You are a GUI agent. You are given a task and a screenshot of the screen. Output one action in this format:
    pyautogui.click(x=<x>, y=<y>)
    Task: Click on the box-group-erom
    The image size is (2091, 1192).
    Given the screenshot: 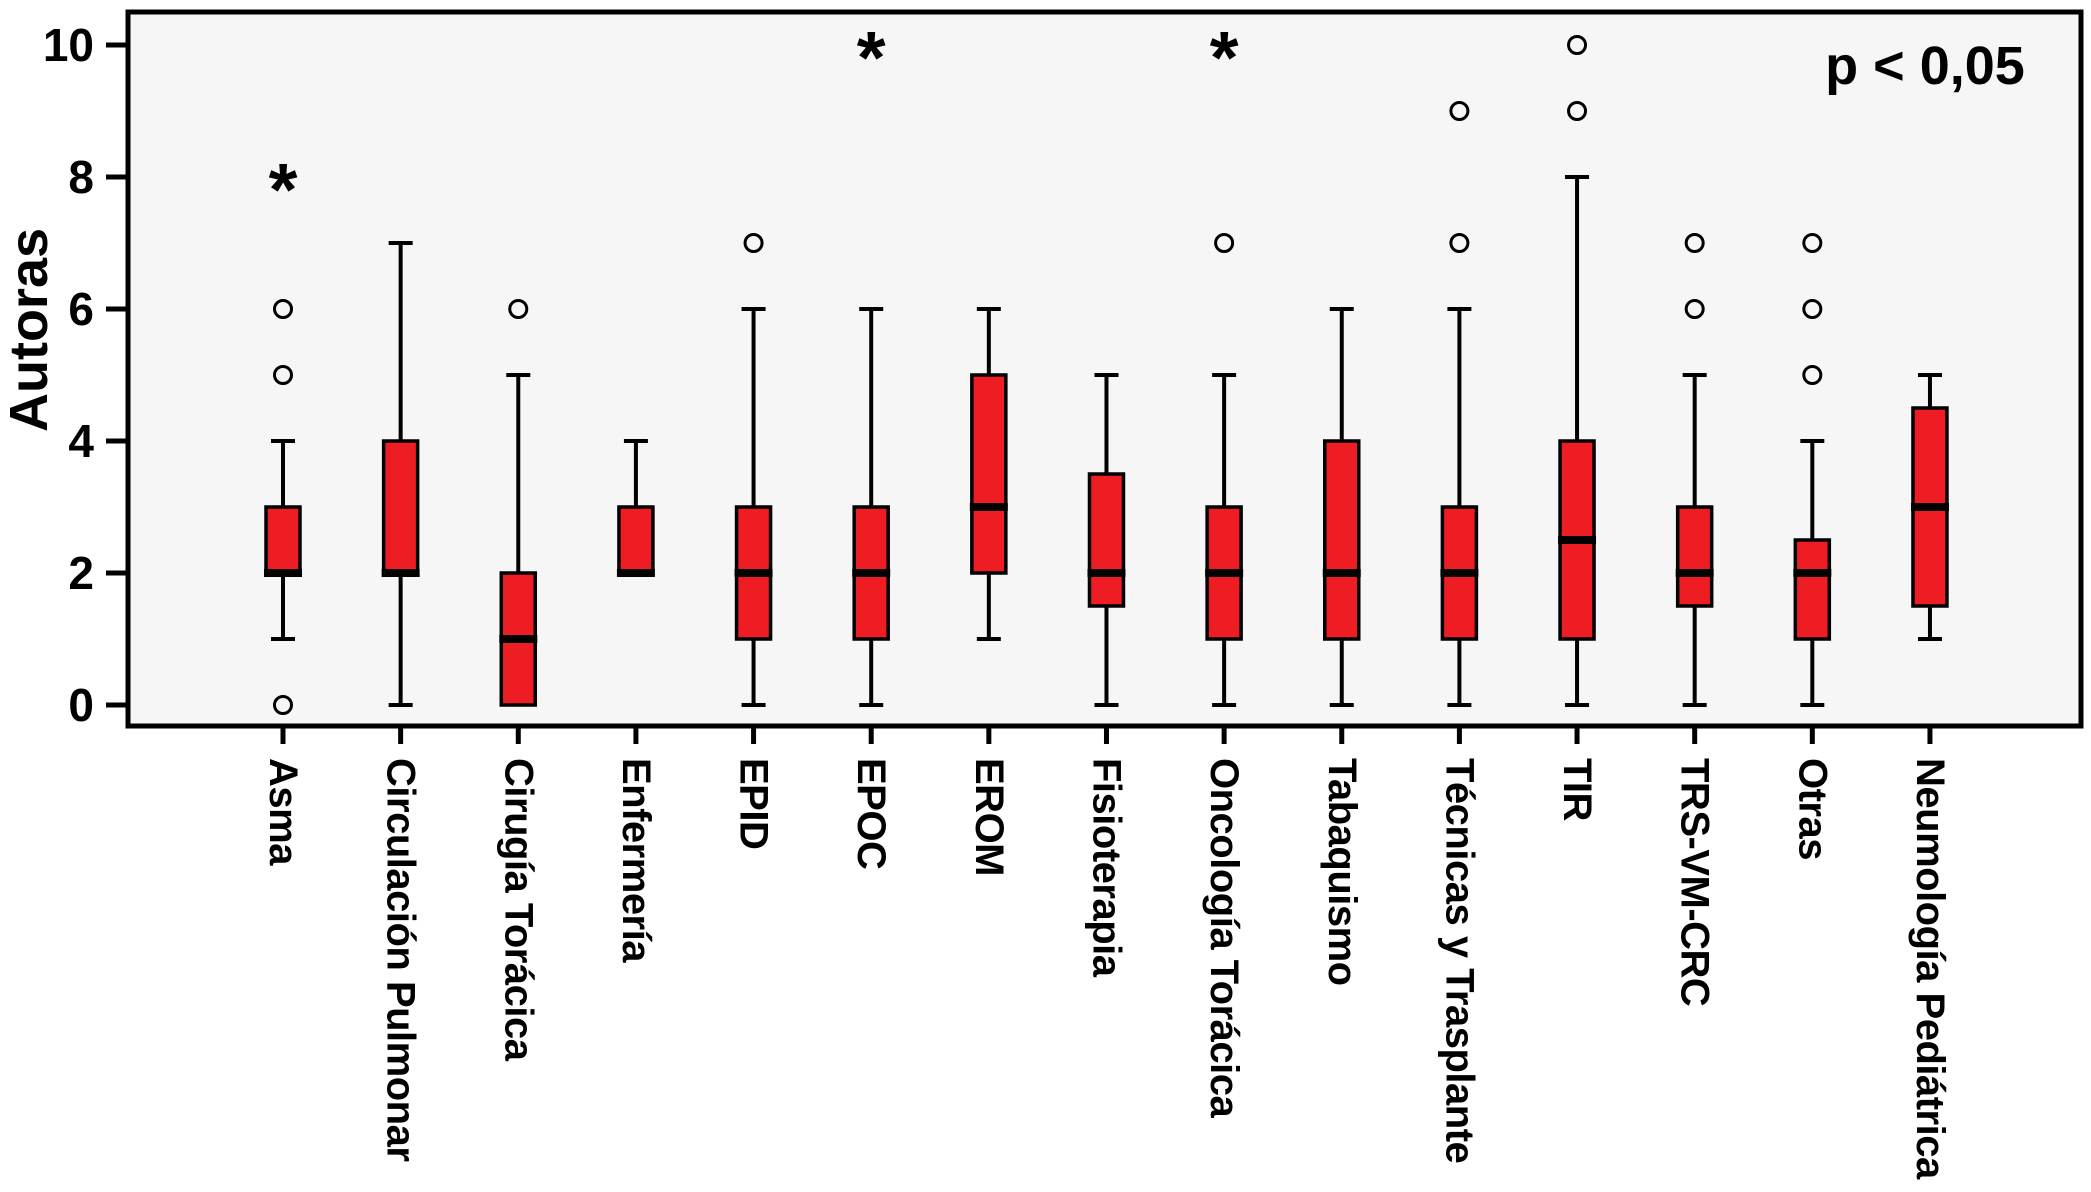 What is the action you would take?
    pyautogui.click(x=988, y=474)
    